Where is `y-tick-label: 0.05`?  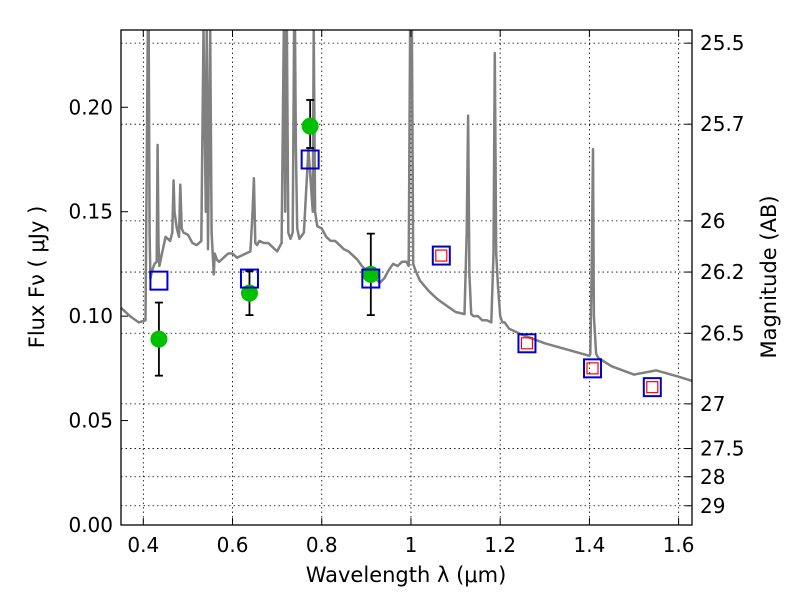
y-tick-label: 0.05 is located at coordinates (90, 421).